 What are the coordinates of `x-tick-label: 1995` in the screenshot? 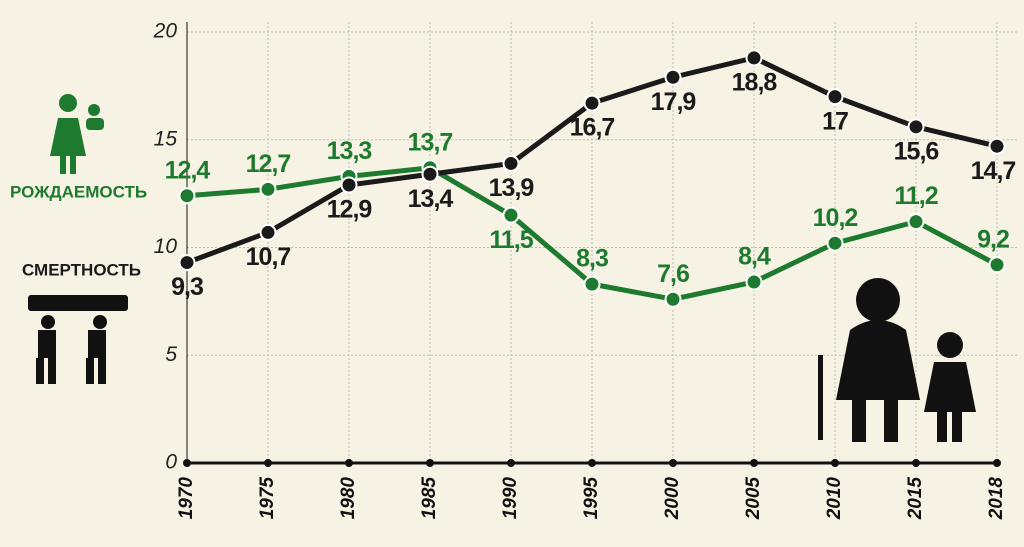 It's located at (591, 498).